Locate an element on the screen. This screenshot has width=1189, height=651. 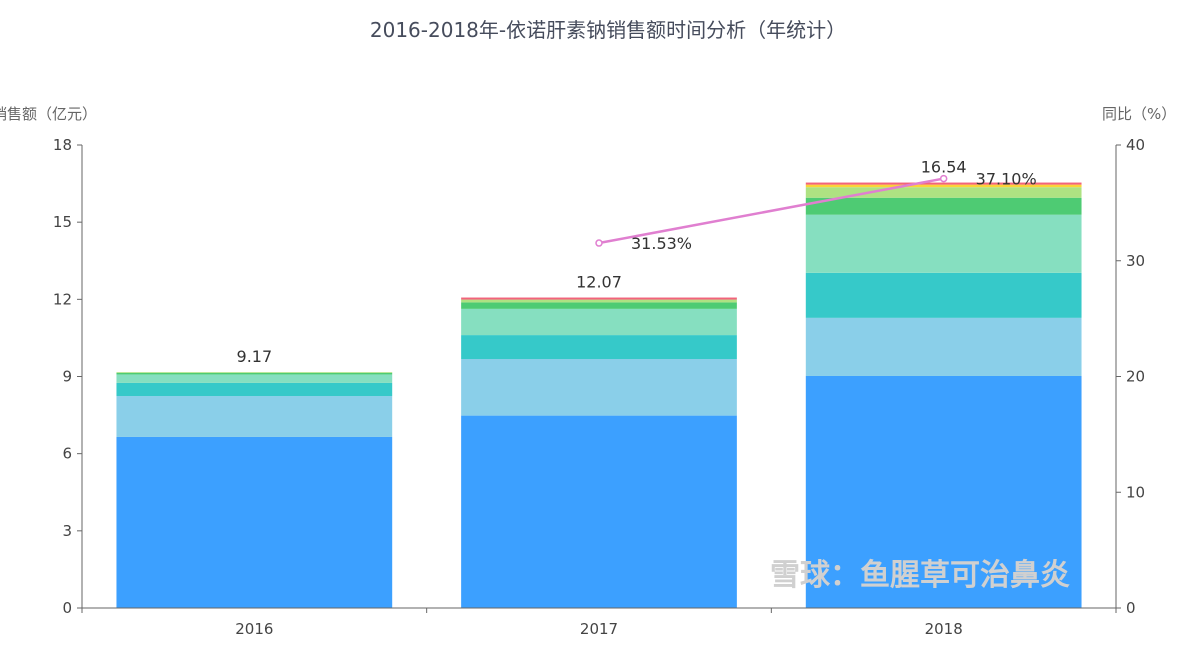
x-tick-label: 2018 is located at coordinates (944, 629).